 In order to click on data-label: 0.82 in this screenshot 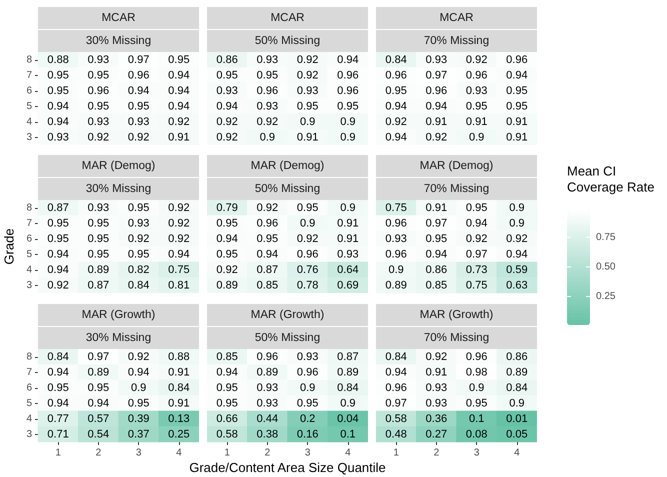, I will do `click(139, 270)`.